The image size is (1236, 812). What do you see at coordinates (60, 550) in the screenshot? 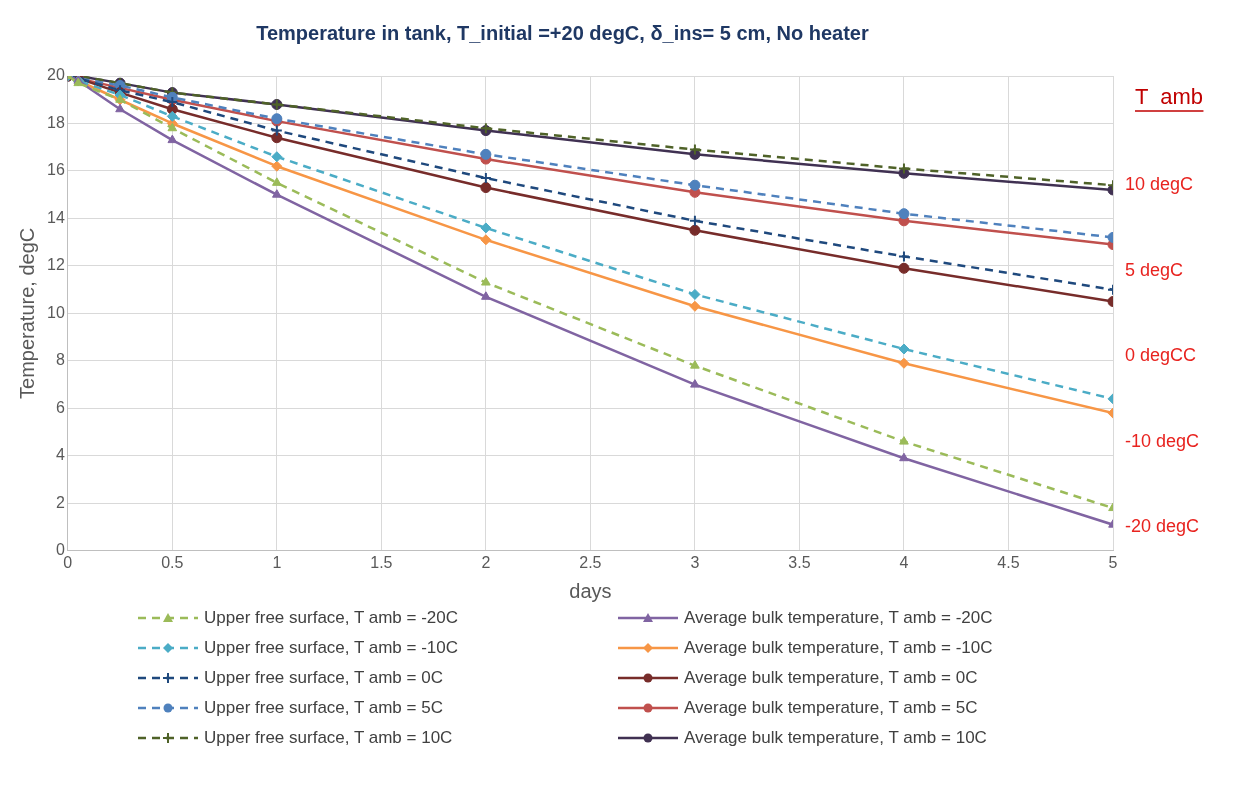
I see `y-tick-label: 0` at bounding box center [60, 550].